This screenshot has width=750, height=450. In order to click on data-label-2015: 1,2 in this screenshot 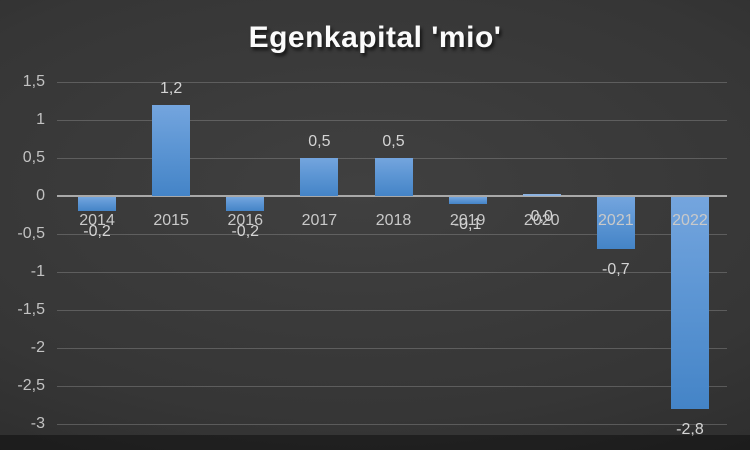, I will do `click(171, 88)`.